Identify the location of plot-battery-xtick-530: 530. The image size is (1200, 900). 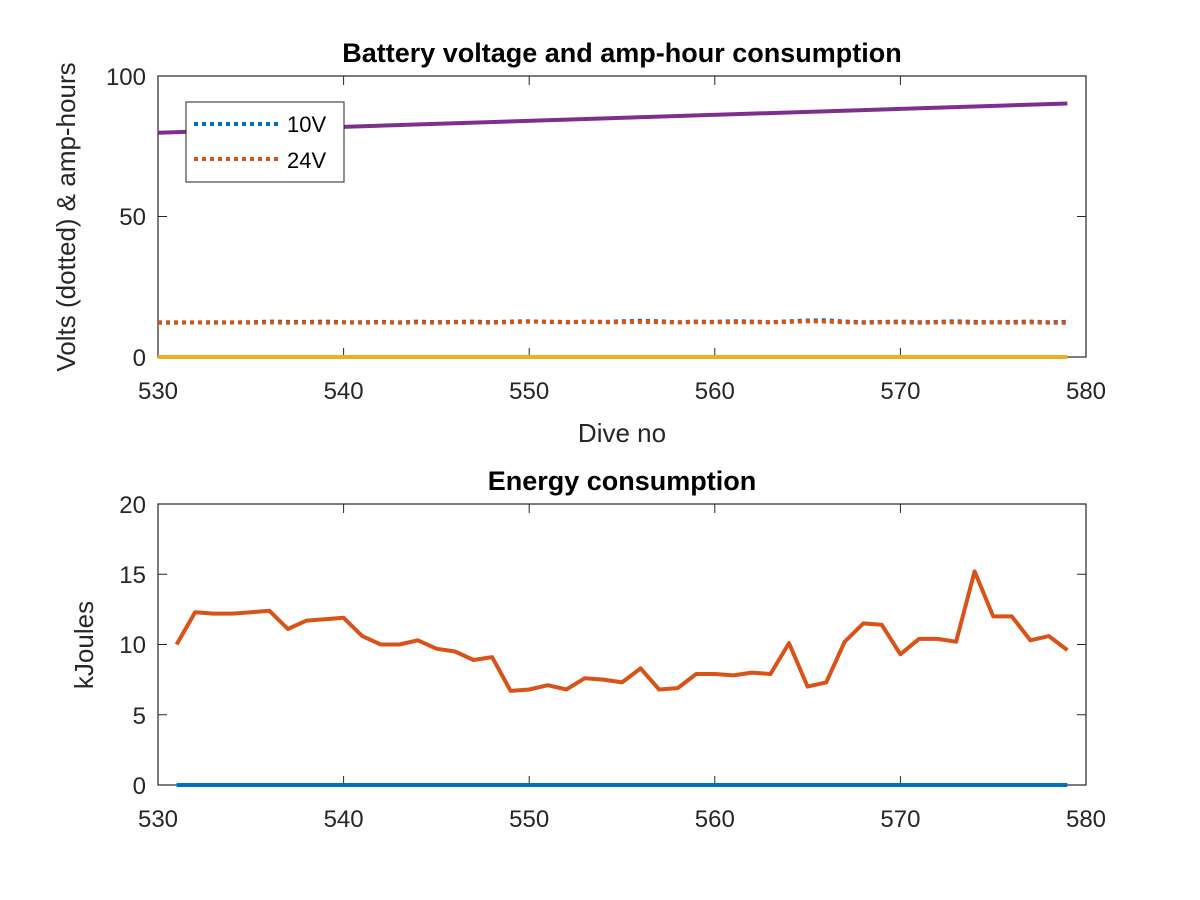
(158, 391).